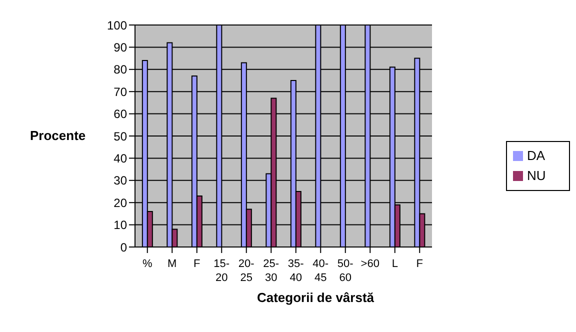 The width and height of the screenshot is (576, 332). I want to click on x-tick-label: L, so click(395, 264).